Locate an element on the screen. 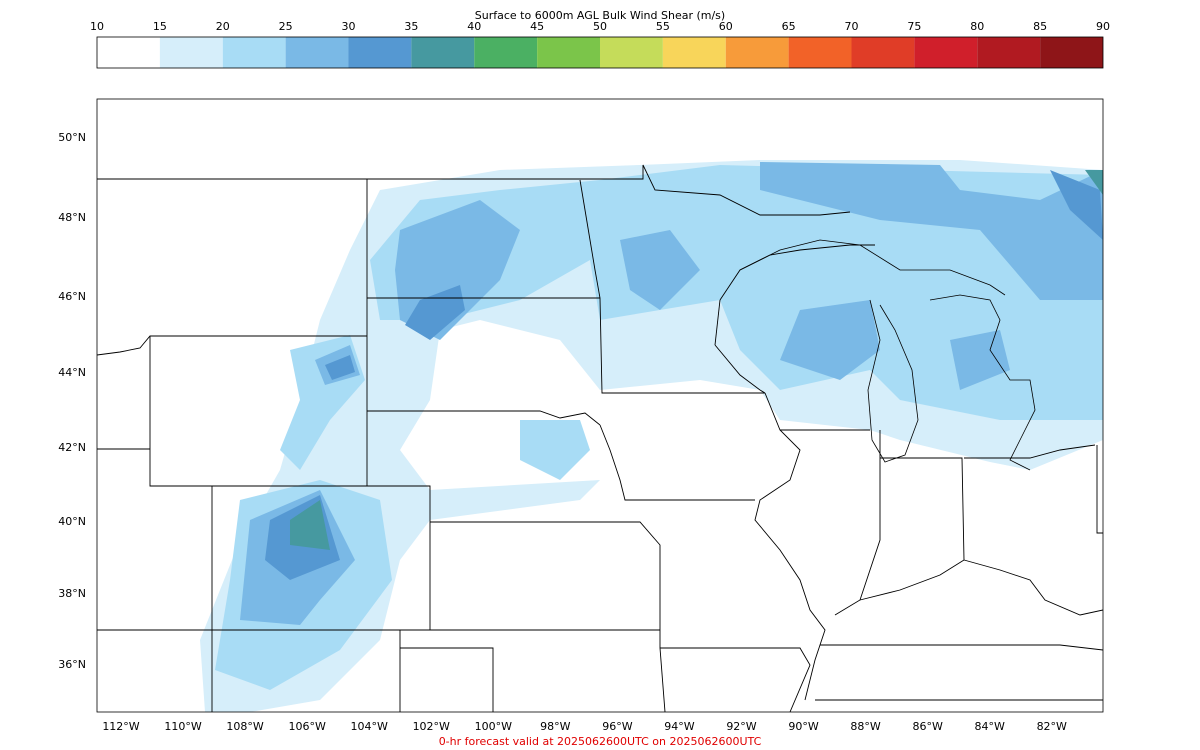 This screenshot has width=1200, height=750. colorbar-tick-label: 65 is located at coordinates (789, 26).